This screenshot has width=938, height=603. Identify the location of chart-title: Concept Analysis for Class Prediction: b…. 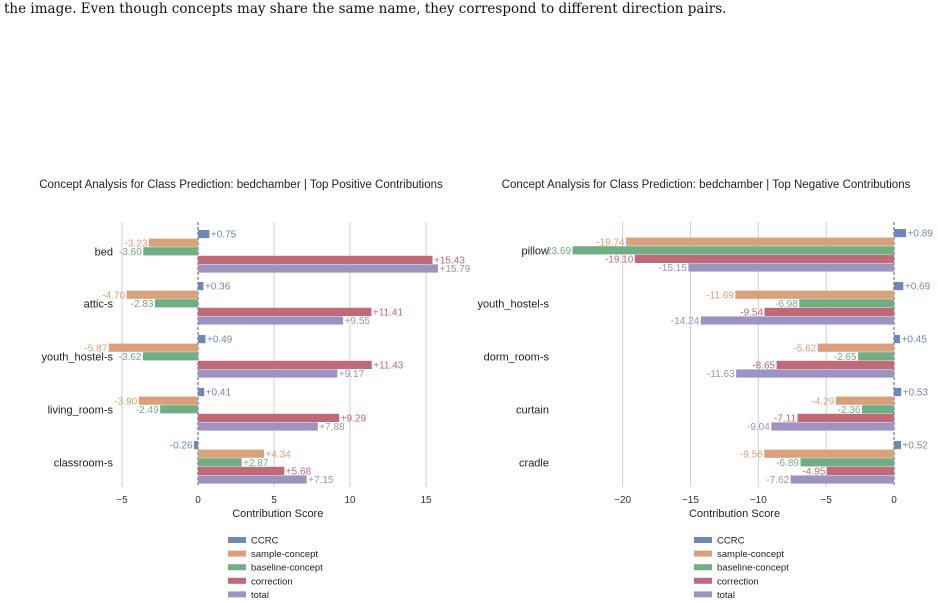
(706, 185).